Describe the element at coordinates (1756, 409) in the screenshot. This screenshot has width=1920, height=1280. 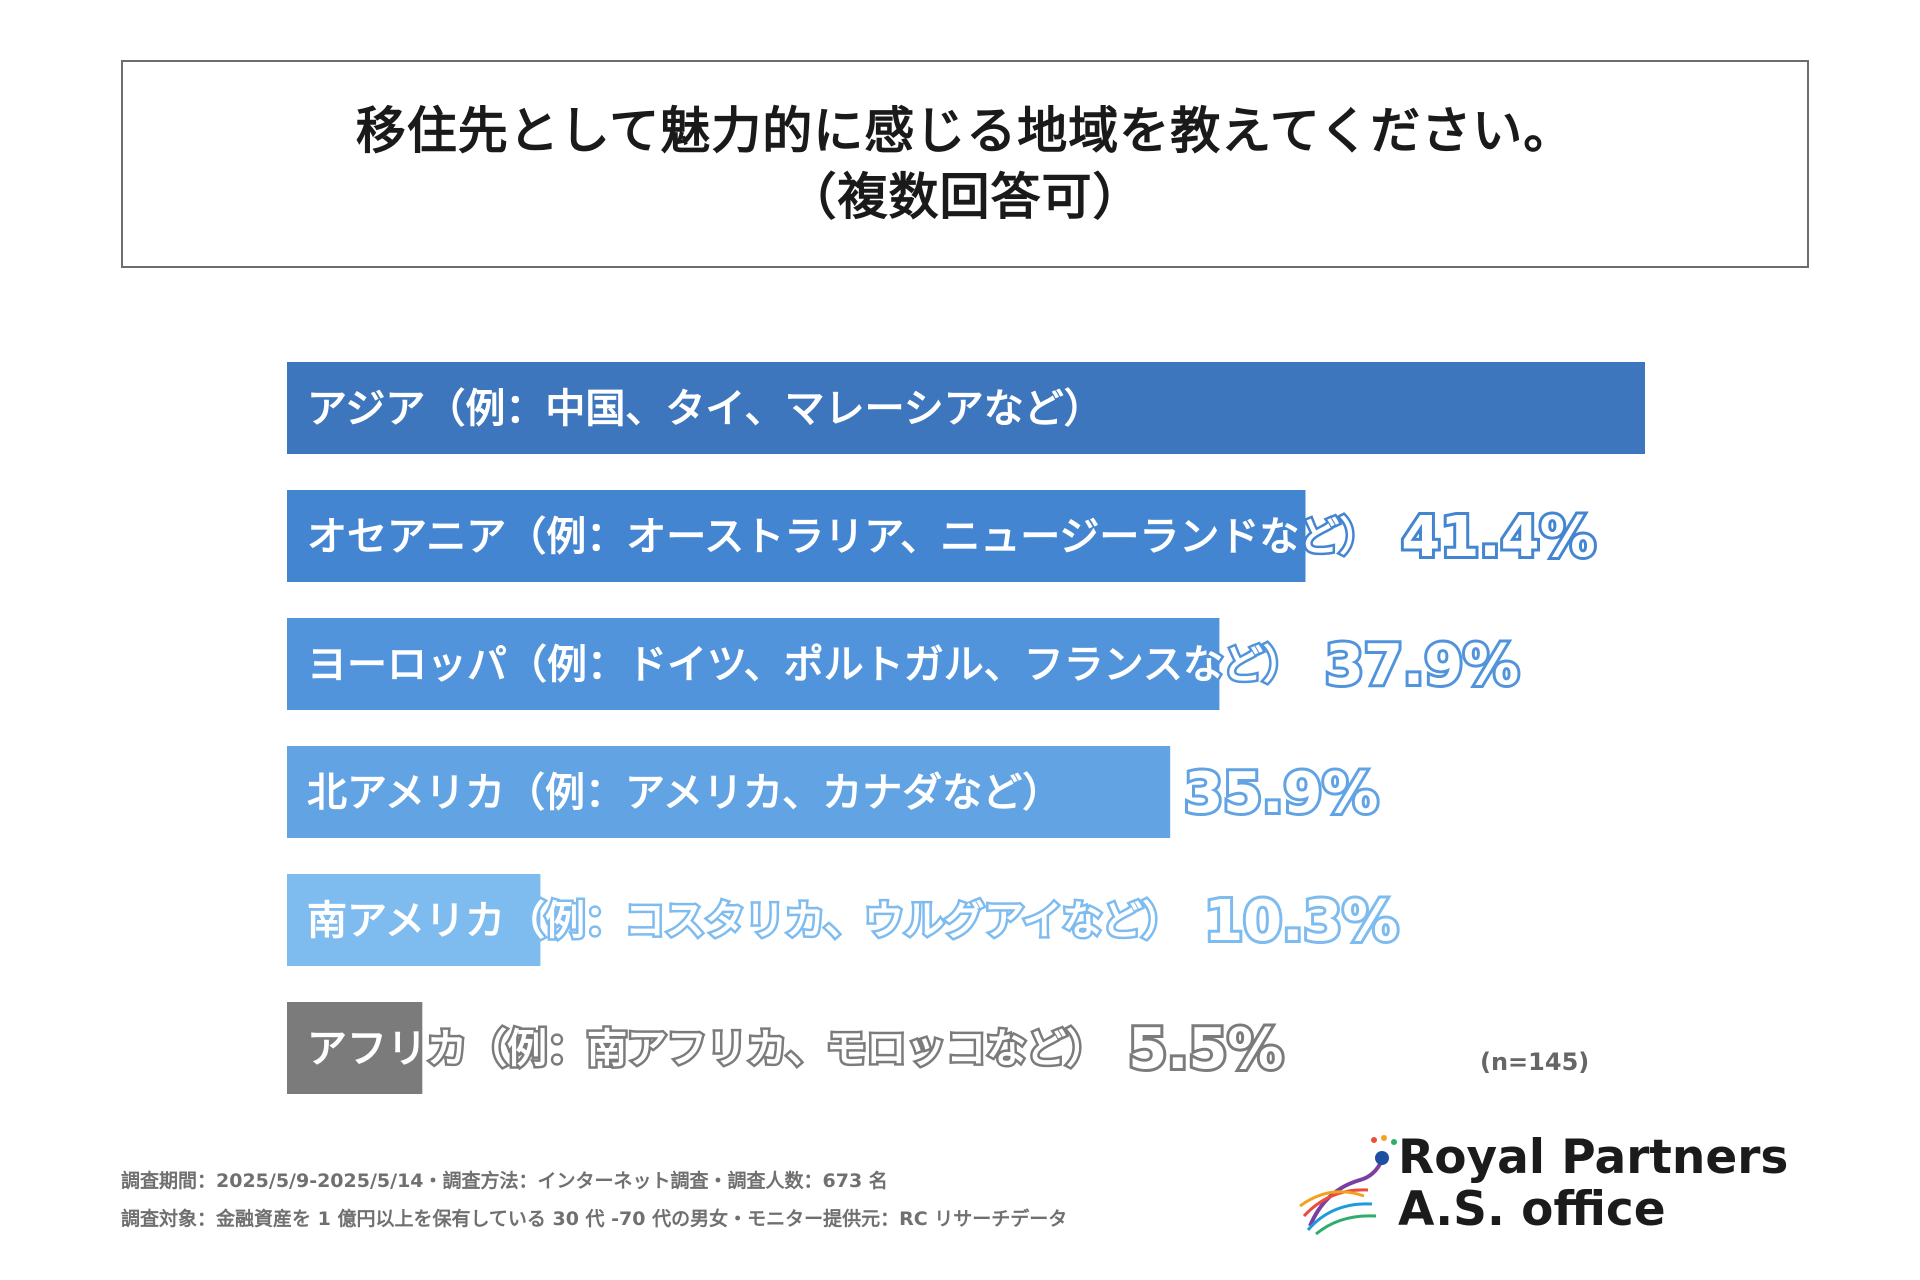
I see `value-label-1: 55.2%` at that location.